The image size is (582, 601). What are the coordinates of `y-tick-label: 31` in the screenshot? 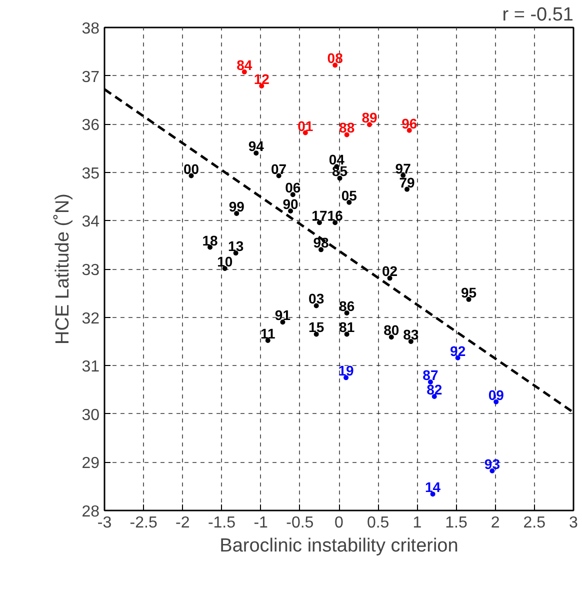 It's located at (91, 367).